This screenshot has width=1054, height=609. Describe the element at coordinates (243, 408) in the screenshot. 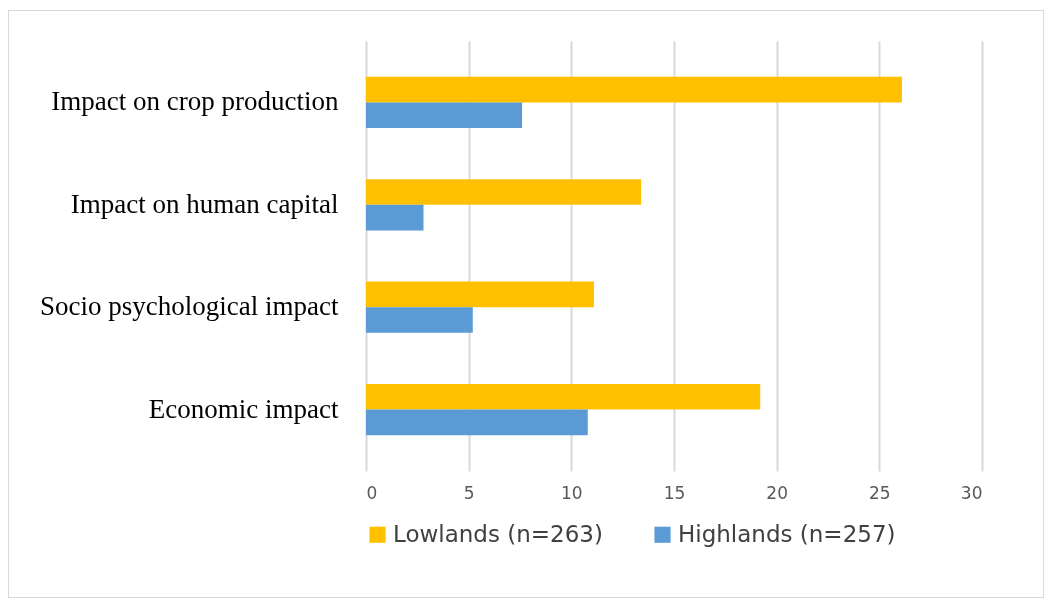

I see `y-tick-label: Economic impact` at that location.